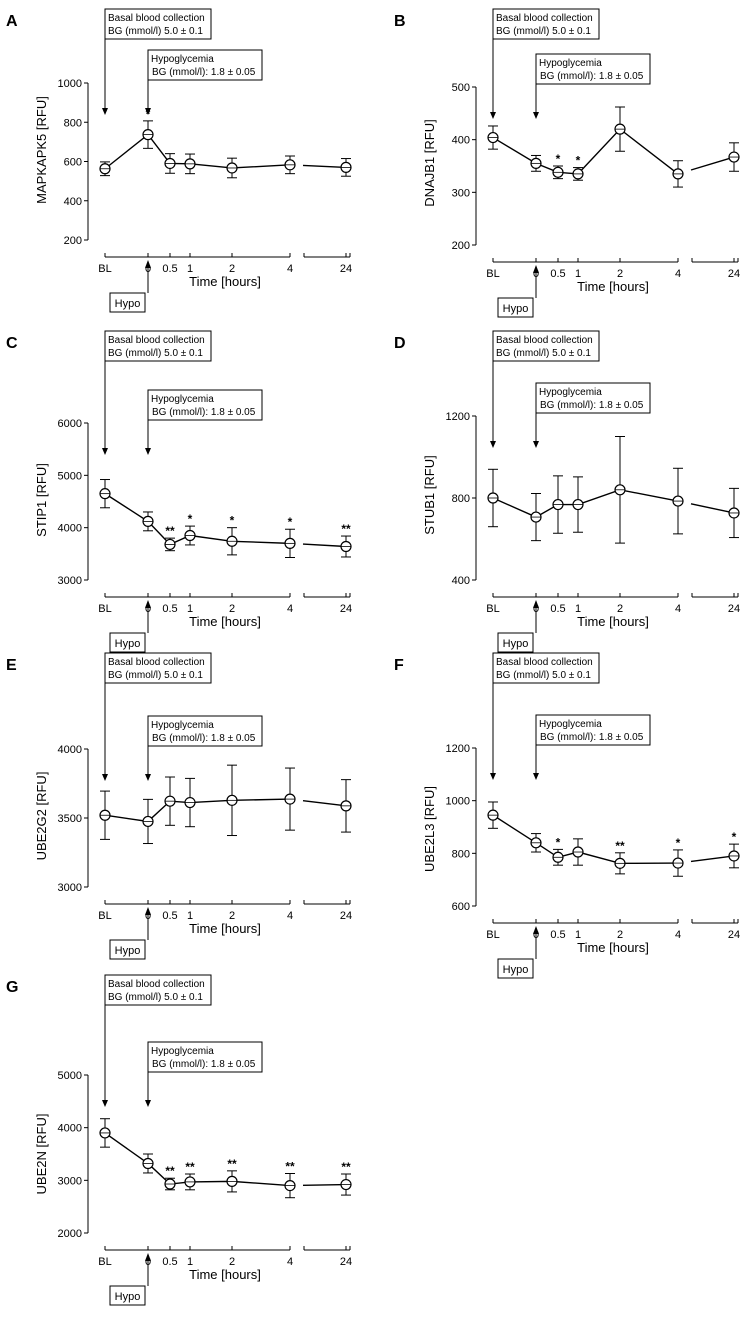 This screenshot has height=1339, width=750. Describe the element at coordinates (205, 731) in the screenshot. I see `hypoglycemia-box` at that location.